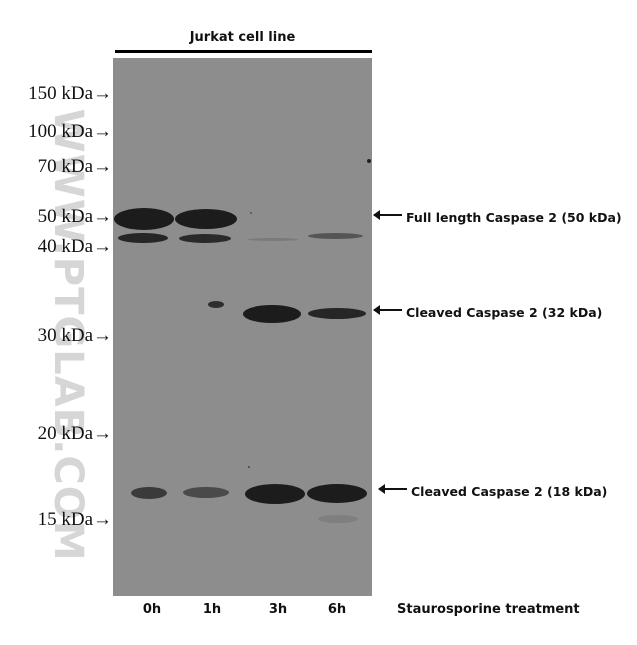 Image resolution: width=637 pixels, height=645 pixels. I want to click on band-18kda-3h, so click(275, 494).